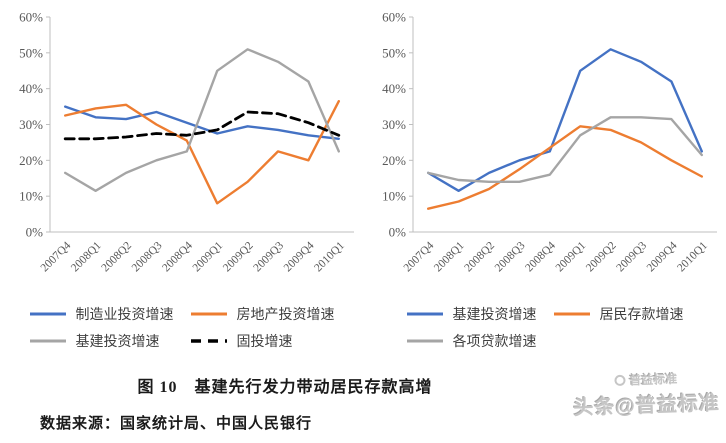 The width and height of the screenshot is (726, 443). What do you see at coordinates (620, 380) in the screenshot?
I see `puyi-logo-icon` at bounding box center [620, 380].